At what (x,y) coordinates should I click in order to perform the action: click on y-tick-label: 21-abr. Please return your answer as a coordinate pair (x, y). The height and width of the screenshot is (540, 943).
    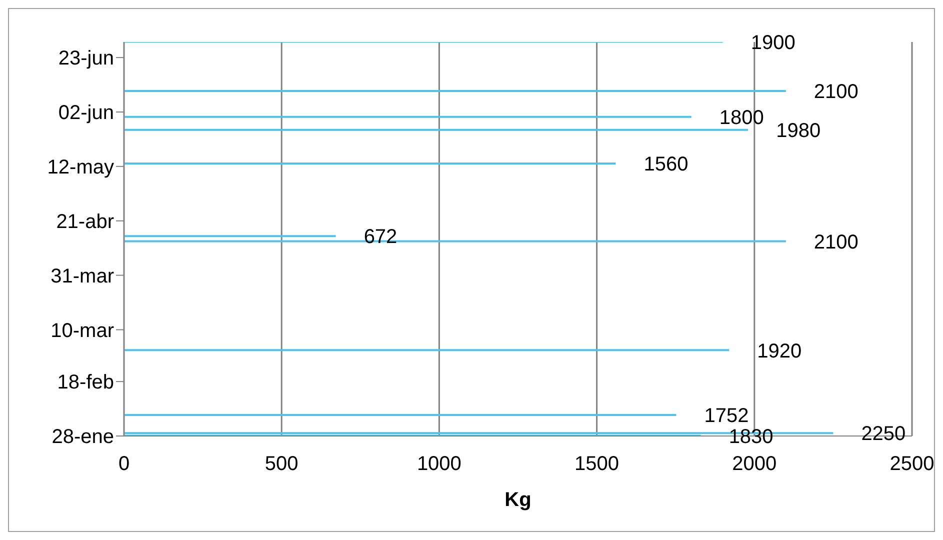
    Looking at the image, I should click on (85, 221).